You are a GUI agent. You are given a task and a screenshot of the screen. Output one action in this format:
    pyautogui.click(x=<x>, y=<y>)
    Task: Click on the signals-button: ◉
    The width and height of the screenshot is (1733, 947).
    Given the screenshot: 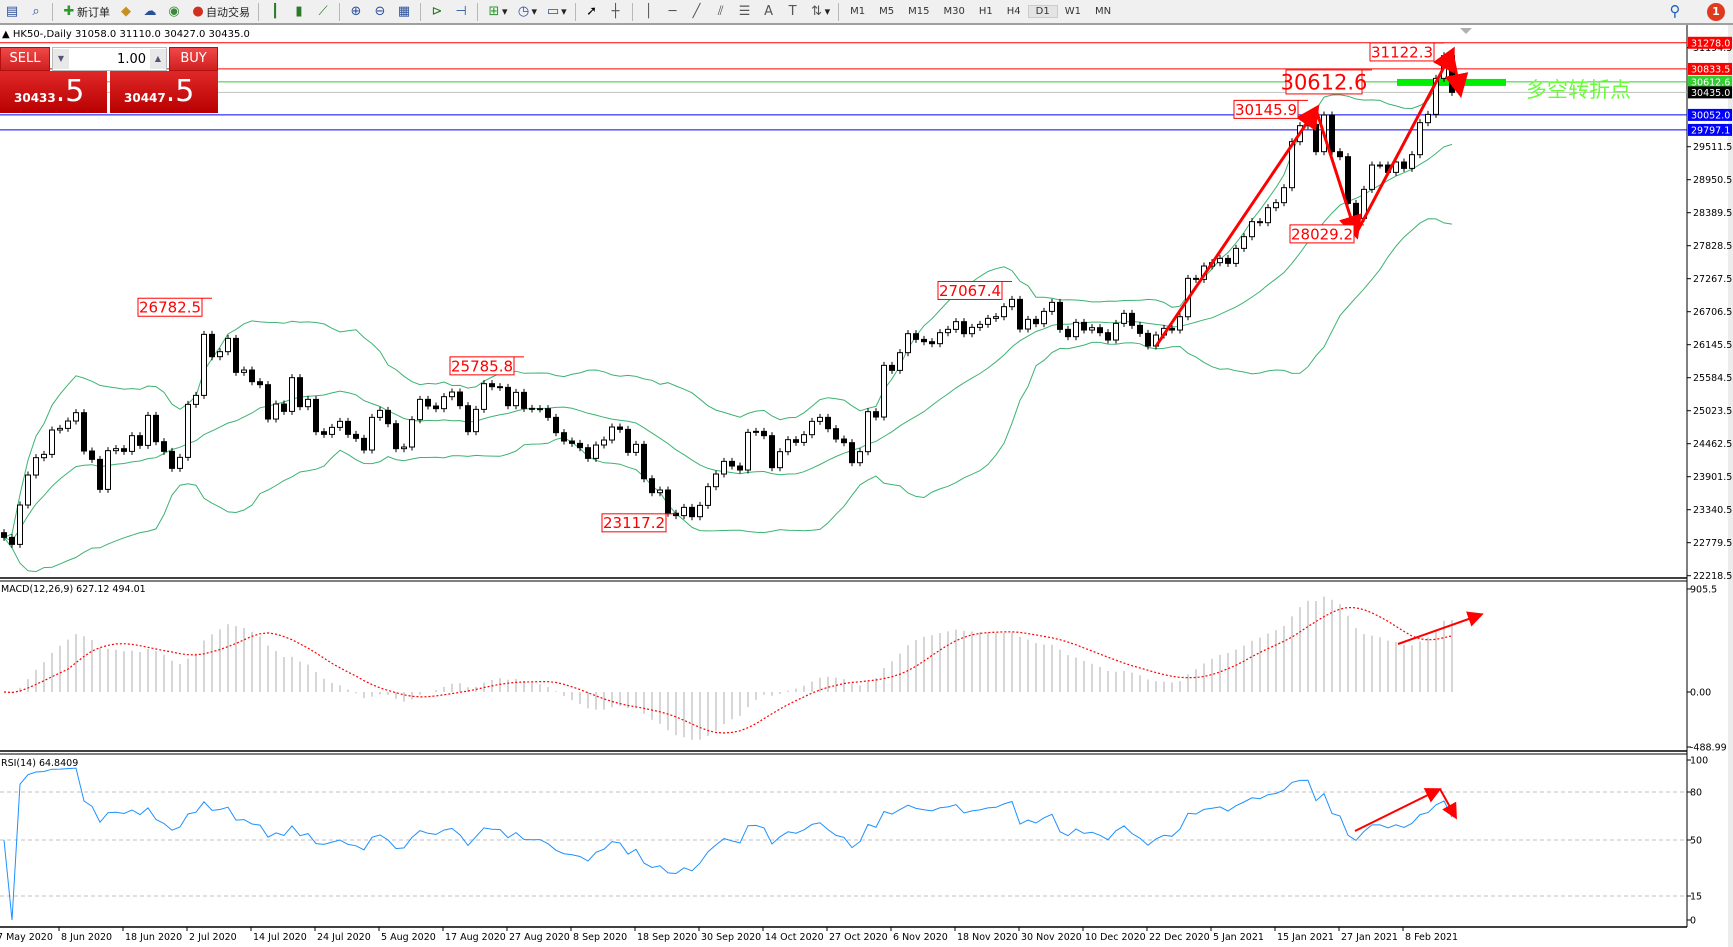 What is the action you would take?
    pyautogui.click(x=174, y=12)
    